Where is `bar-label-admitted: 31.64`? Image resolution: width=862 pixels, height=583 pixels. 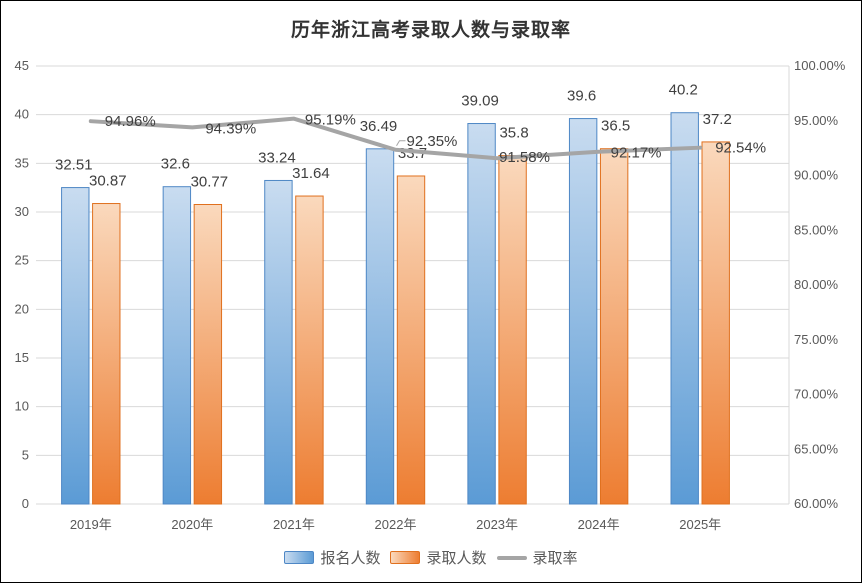 bar-label-admitted: 31.64 is located at coordinates (311, 173).